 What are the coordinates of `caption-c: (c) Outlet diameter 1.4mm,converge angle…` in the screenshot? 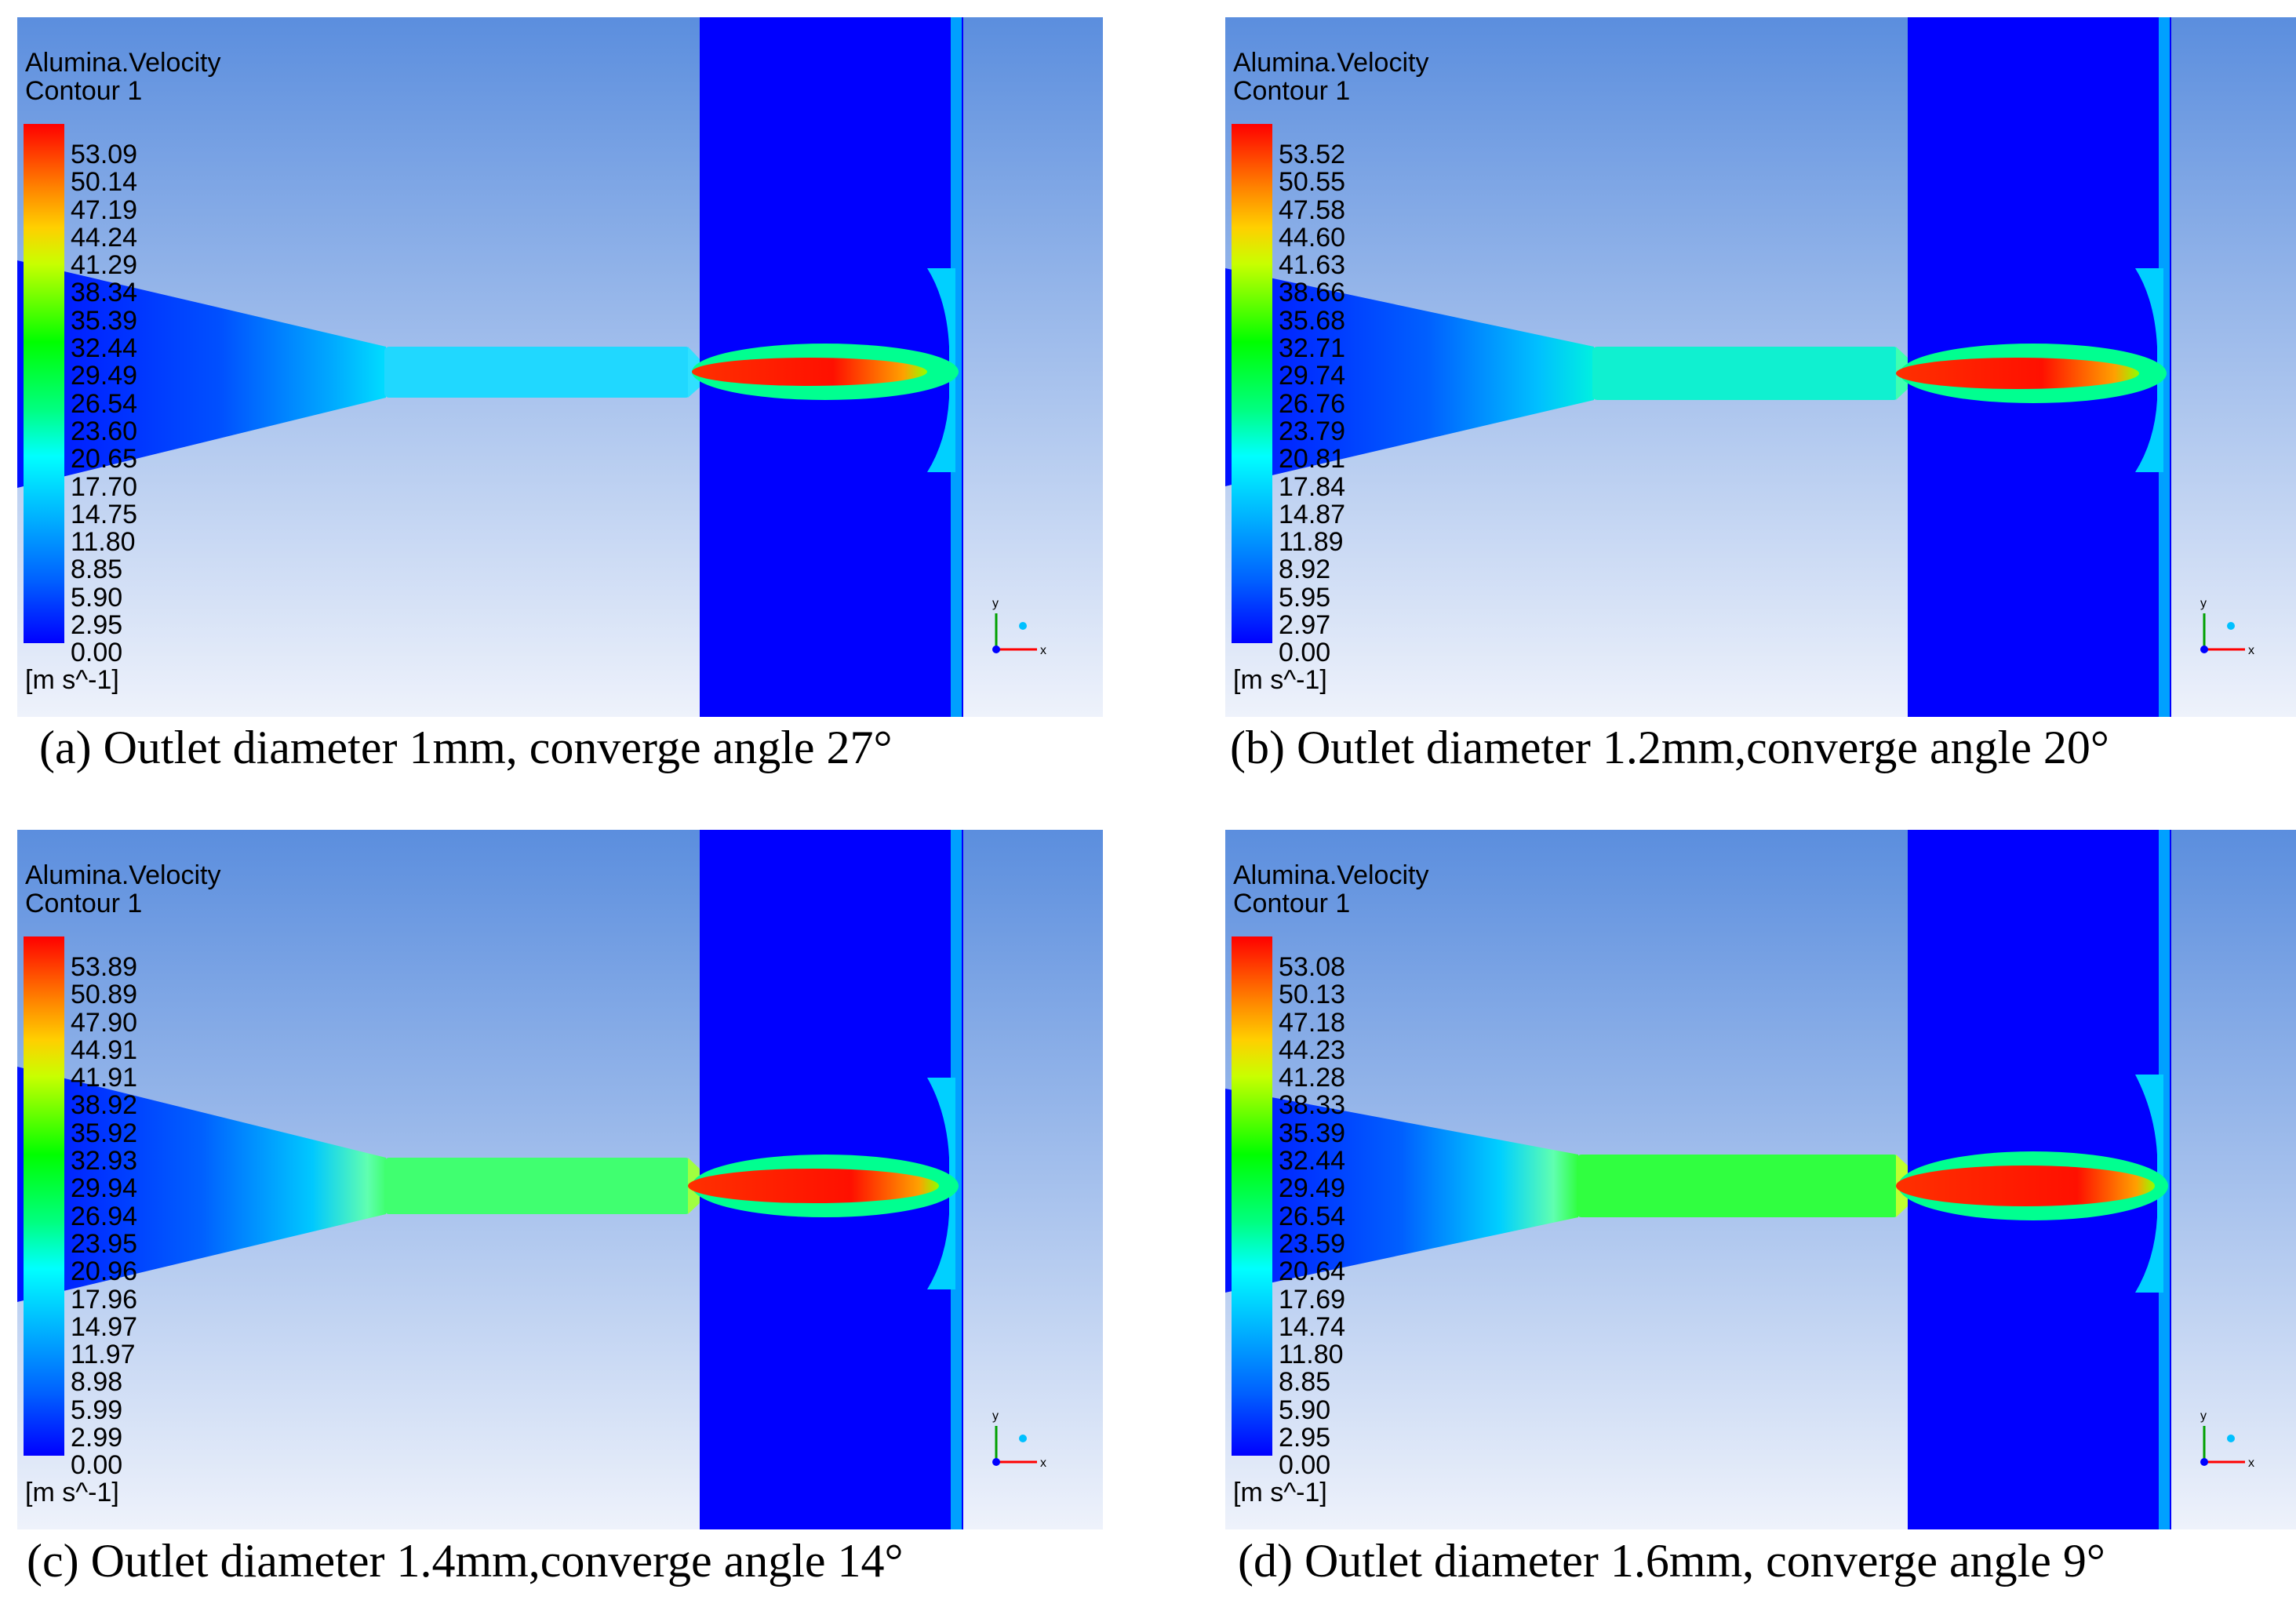 It's located at (465, 1561).